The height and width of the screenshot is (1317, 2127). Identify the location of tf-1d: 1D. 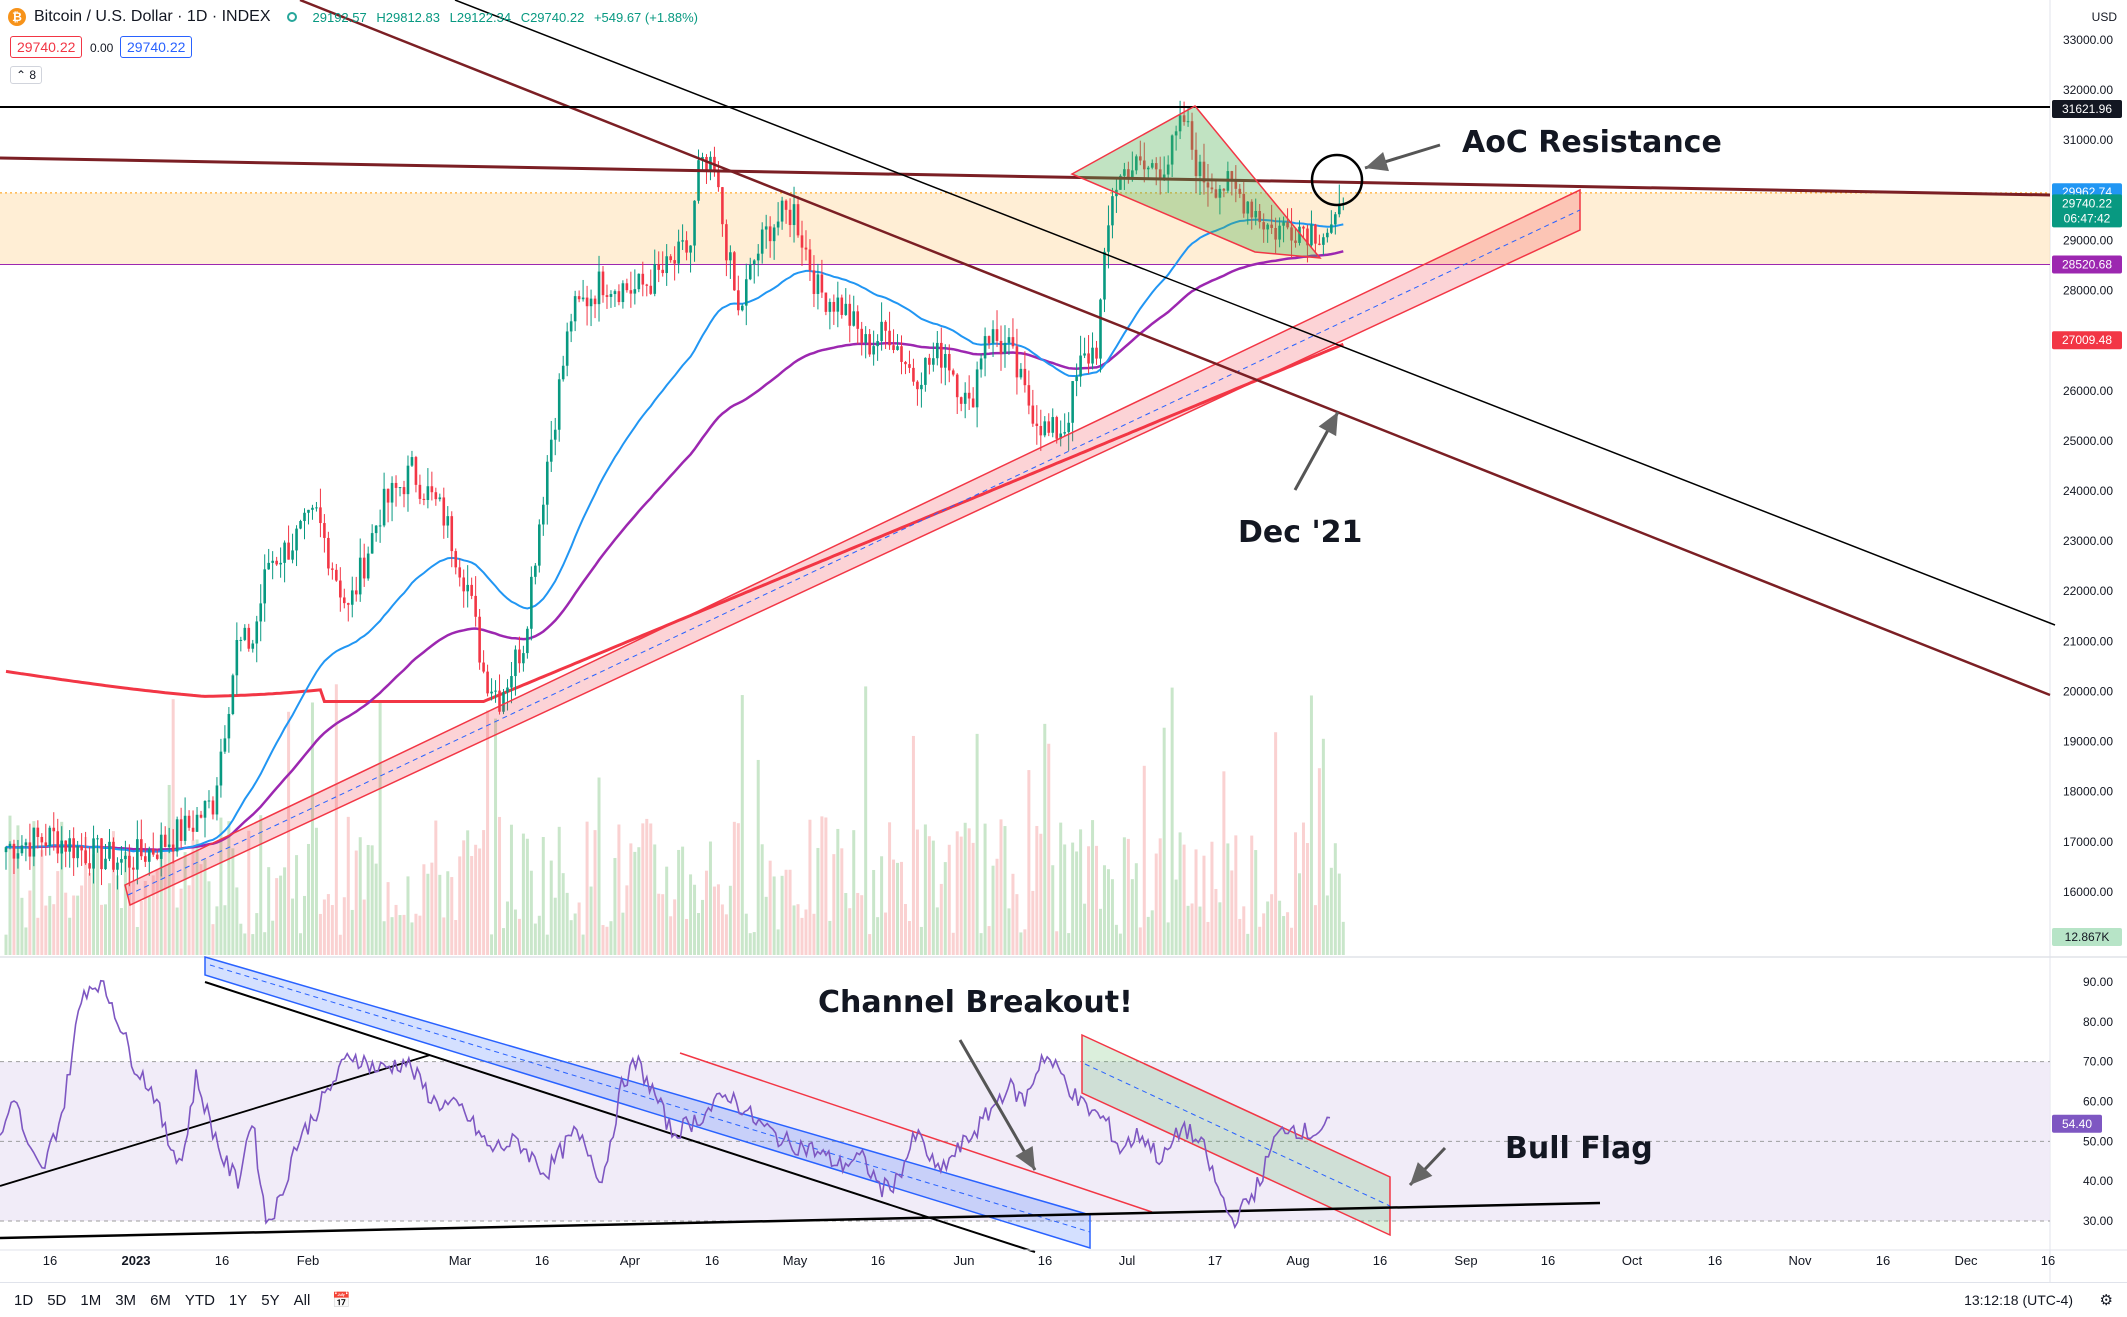
(24, 1300).